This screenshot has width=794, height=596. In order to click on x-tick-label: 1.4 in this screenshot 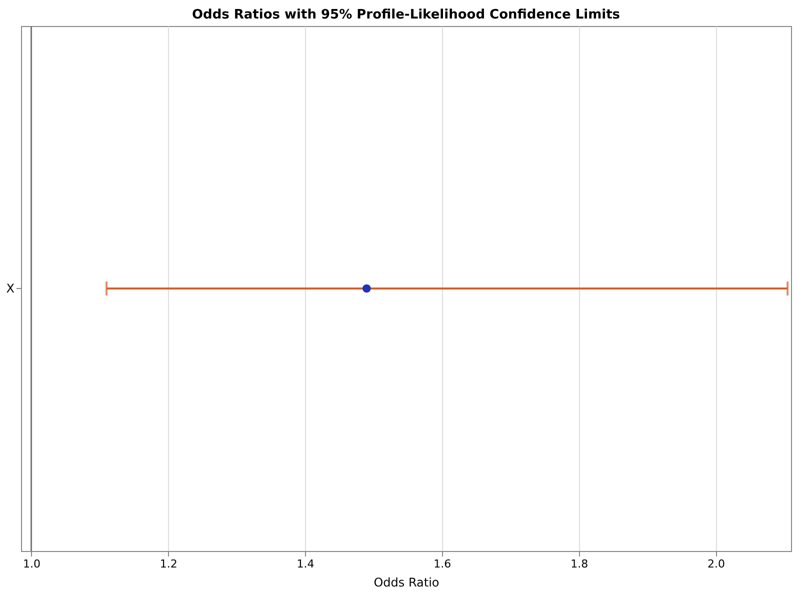, I will do `click(305, 564)`.